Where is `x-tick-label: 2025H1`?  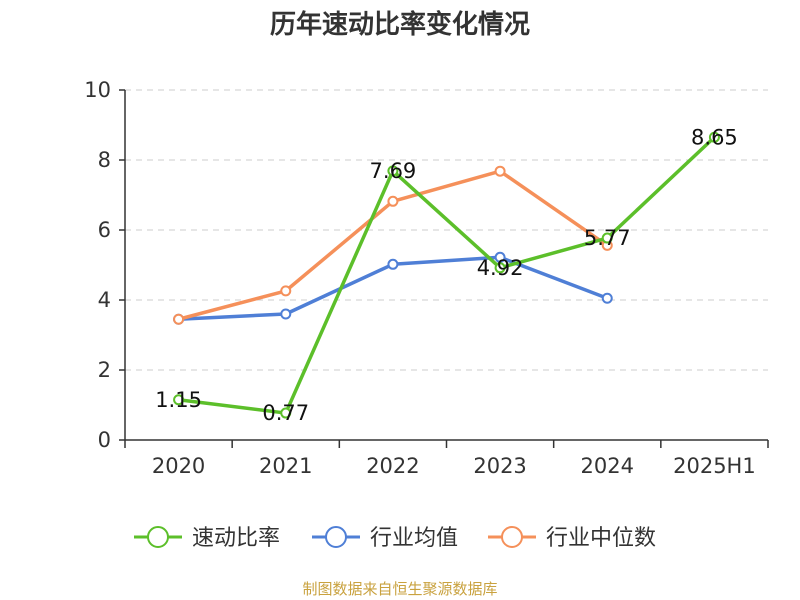
x-tick-label: 2025H1 is located at coordinates (714, 466).